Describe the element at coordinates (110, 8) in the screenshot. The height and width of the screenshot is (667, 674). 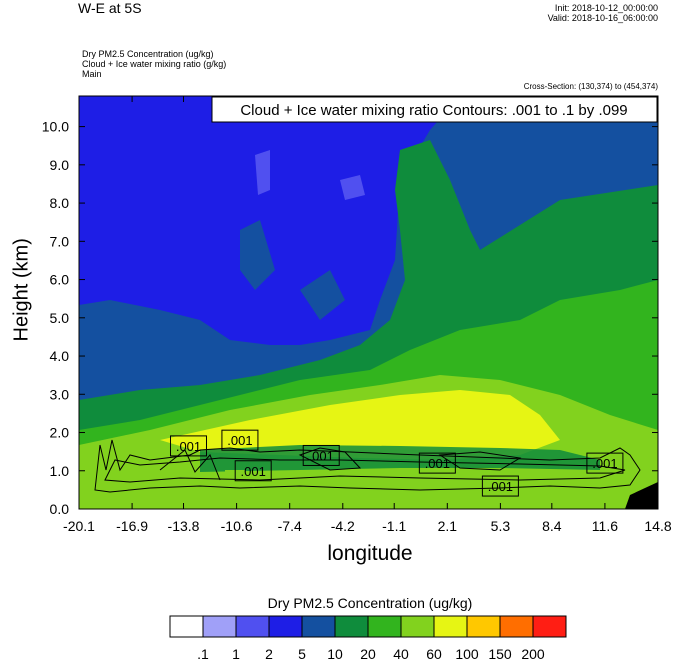
I see `plot-title: W-E at 5S` at that location.